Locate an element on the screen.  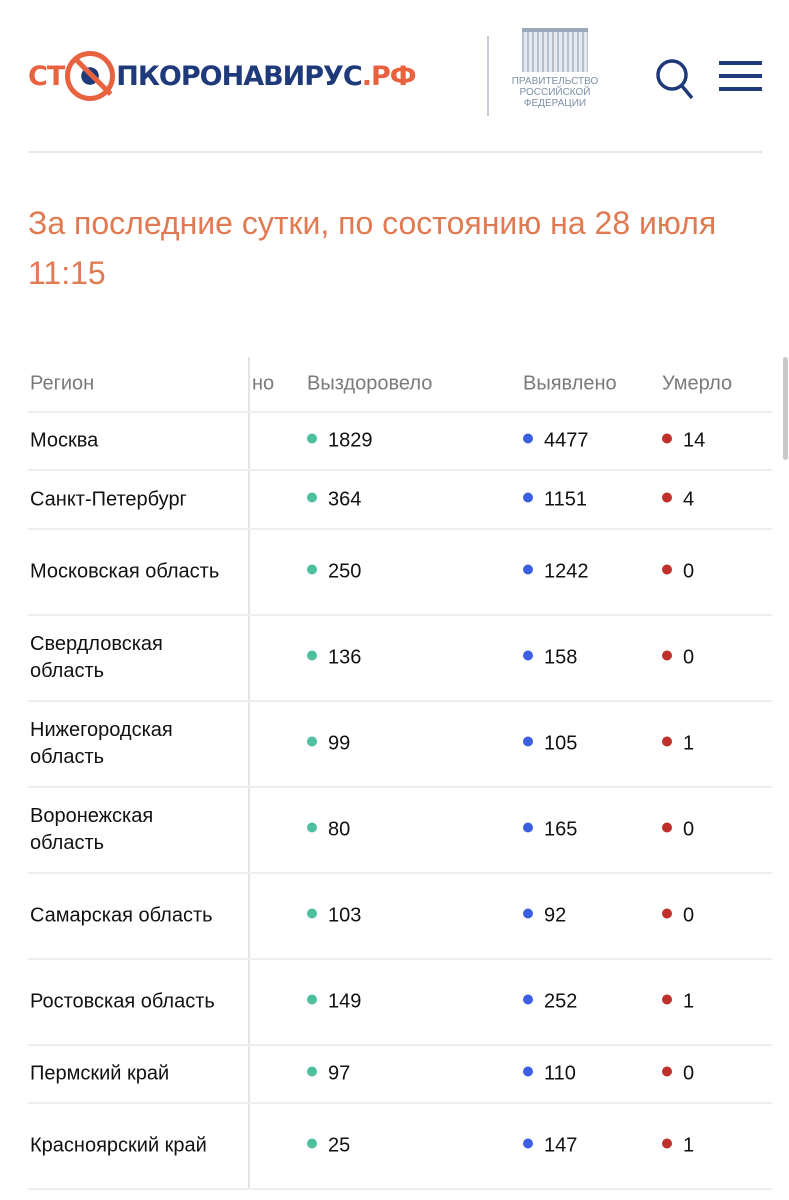
table-row: Красноярский край 25 147 1 is located at coordinates (400, 1147).